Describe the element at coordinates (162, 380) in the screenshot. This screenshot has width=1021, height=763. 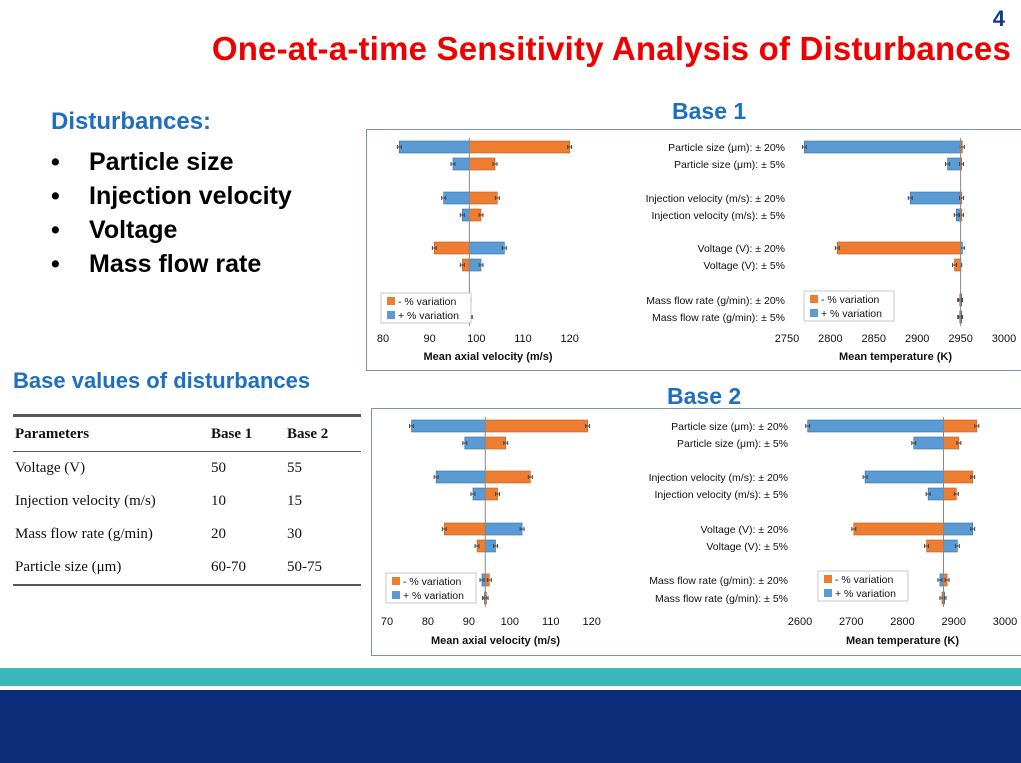
I see `base-values-heading: Base values of disturbances` at that location.